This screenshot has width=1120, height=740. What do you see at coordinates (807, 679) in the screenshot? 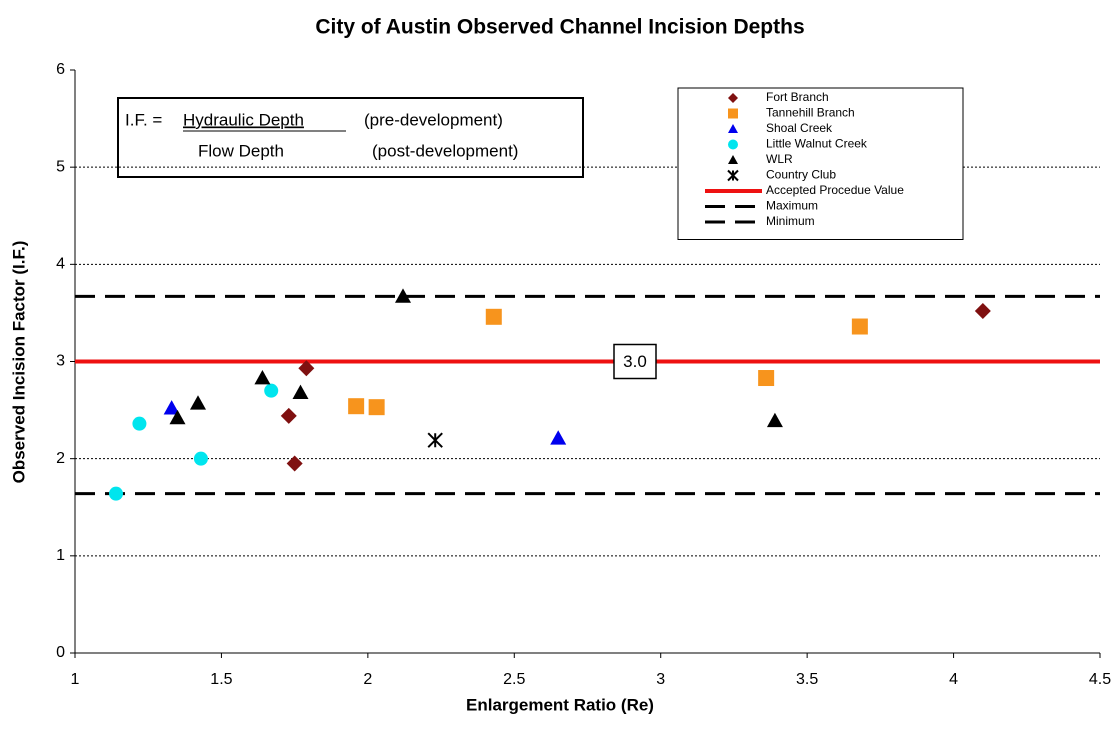
I see `x-tick-label: 3.5` at bounding box center [807, 679].